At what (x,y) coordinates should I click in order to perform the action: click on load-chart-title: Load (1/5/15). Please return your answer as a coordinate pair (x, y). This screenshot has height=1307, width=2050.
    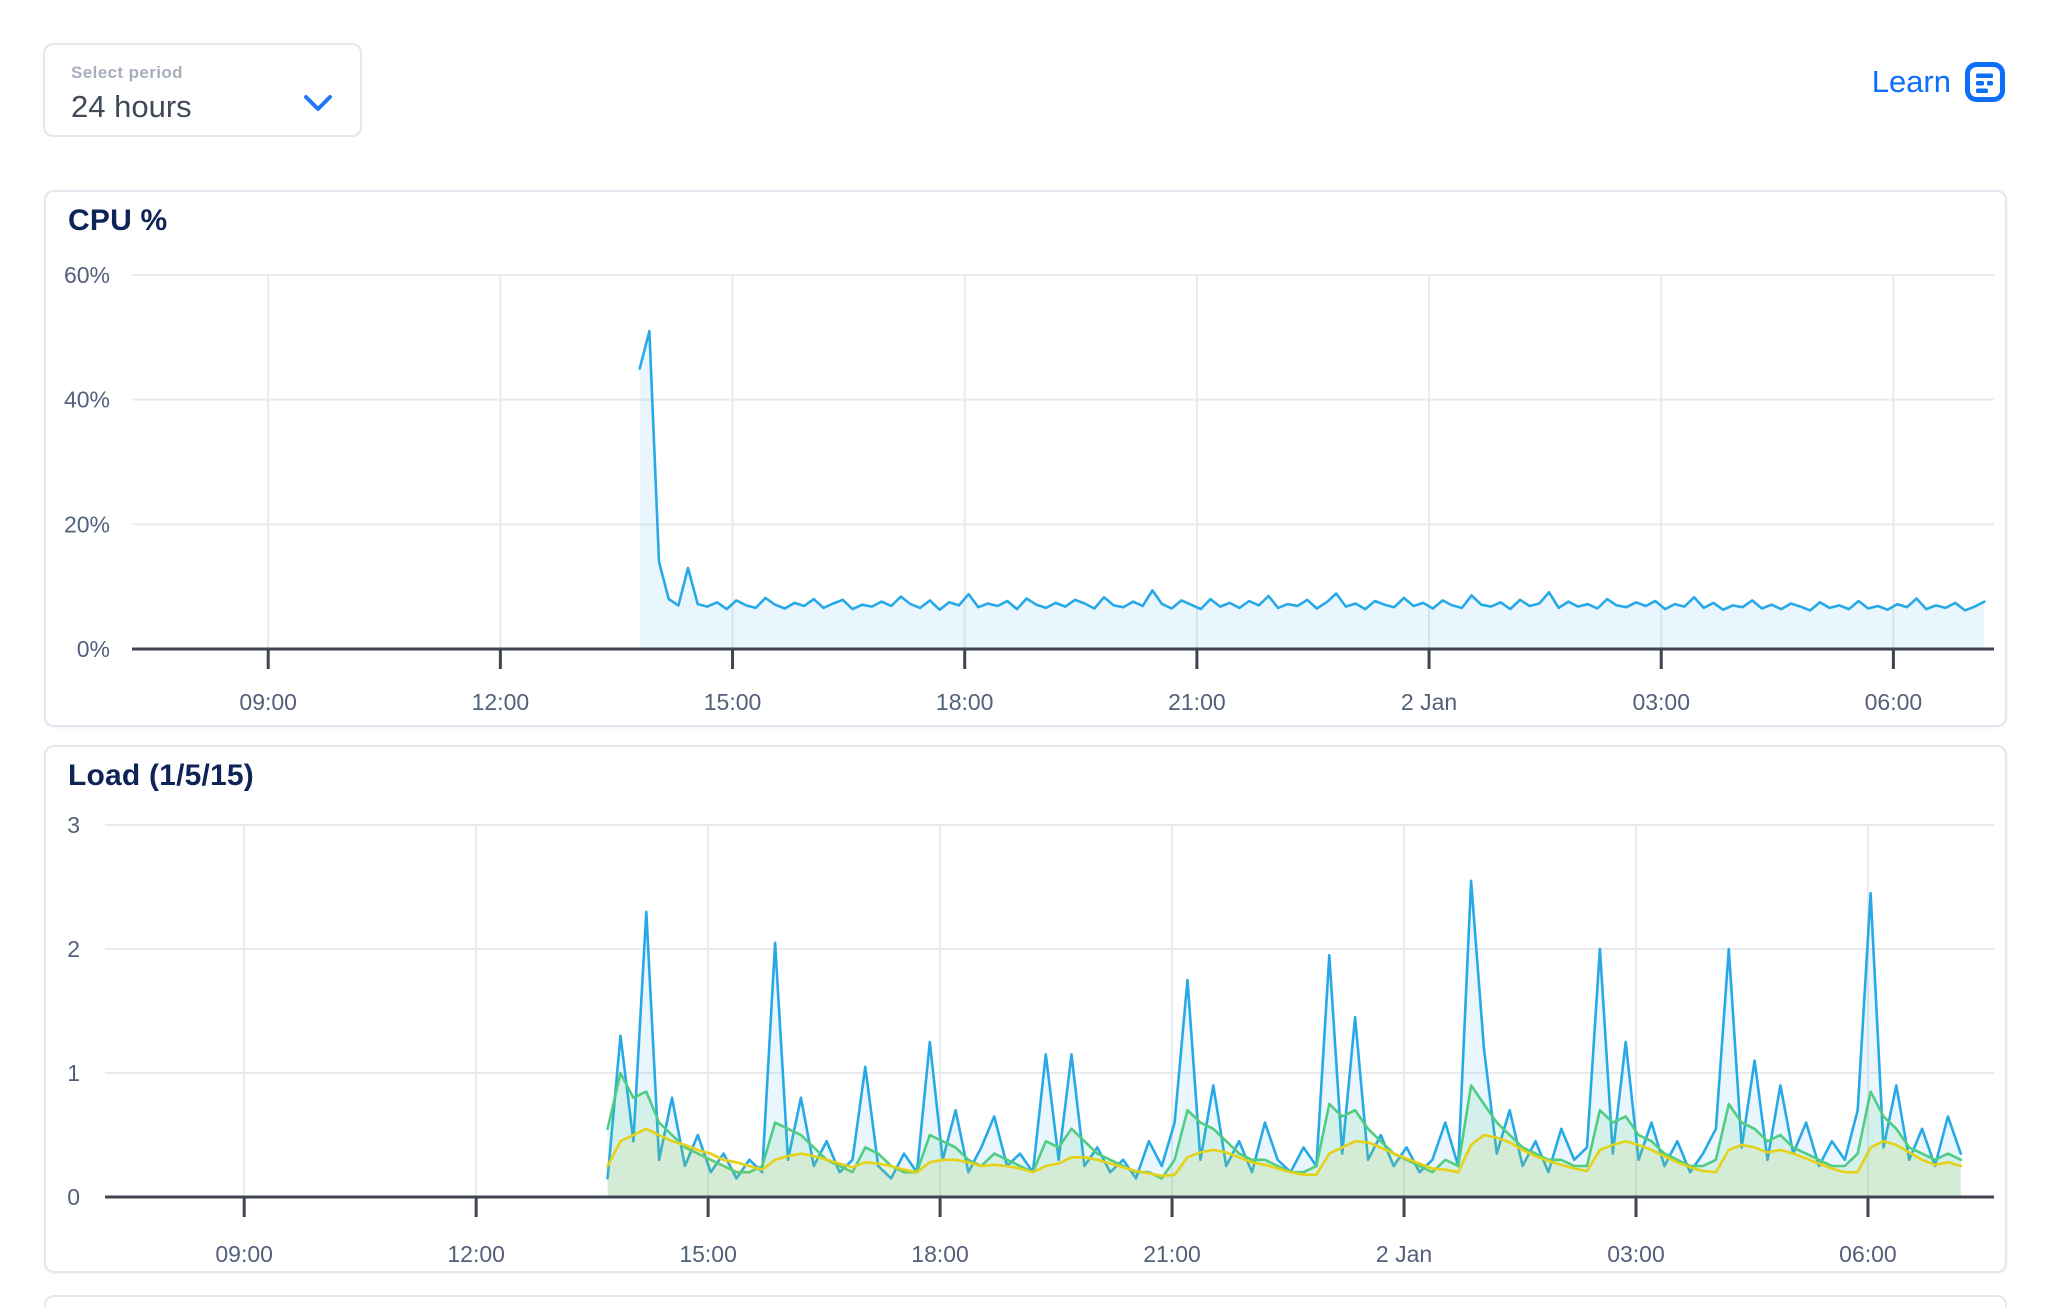
    Looking at the image, I should click on (161, 775).